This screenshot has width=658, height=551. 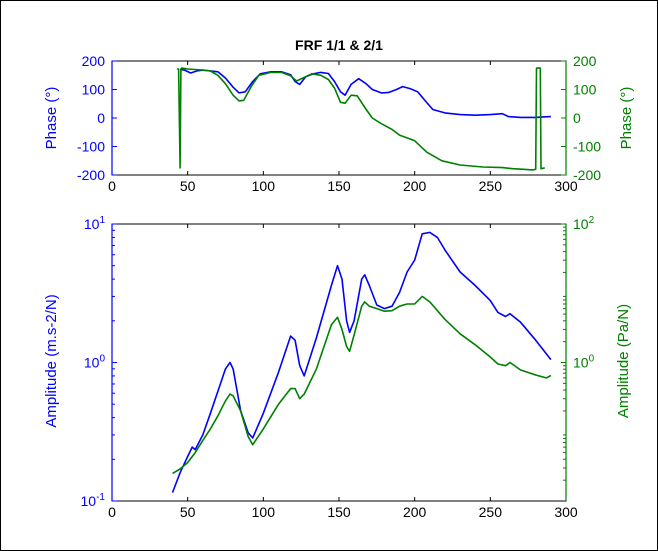 What do you see at coordinates (112, 186) in the screenshot?
I see `phase-x-tick-label: 0` at bounding box center [112, 186].